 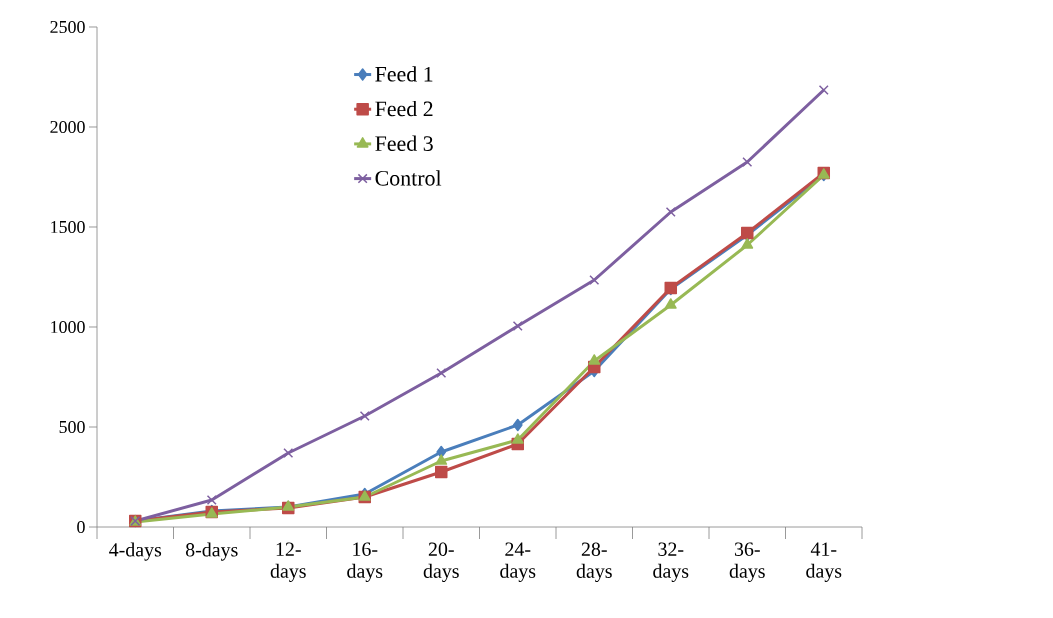 What do you see at coordinates (67, 127) in the screenshot?
I see `y-tick-label: 2000` at bounding box center [67, 127].